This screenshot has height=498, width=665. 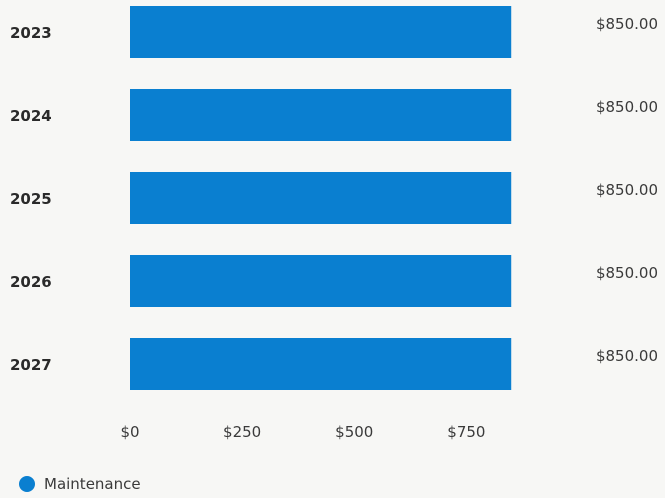 What do you see at coordinates (321, 115) in the screenshot?
I see `bar-2024` at bounding box center [321, 115].